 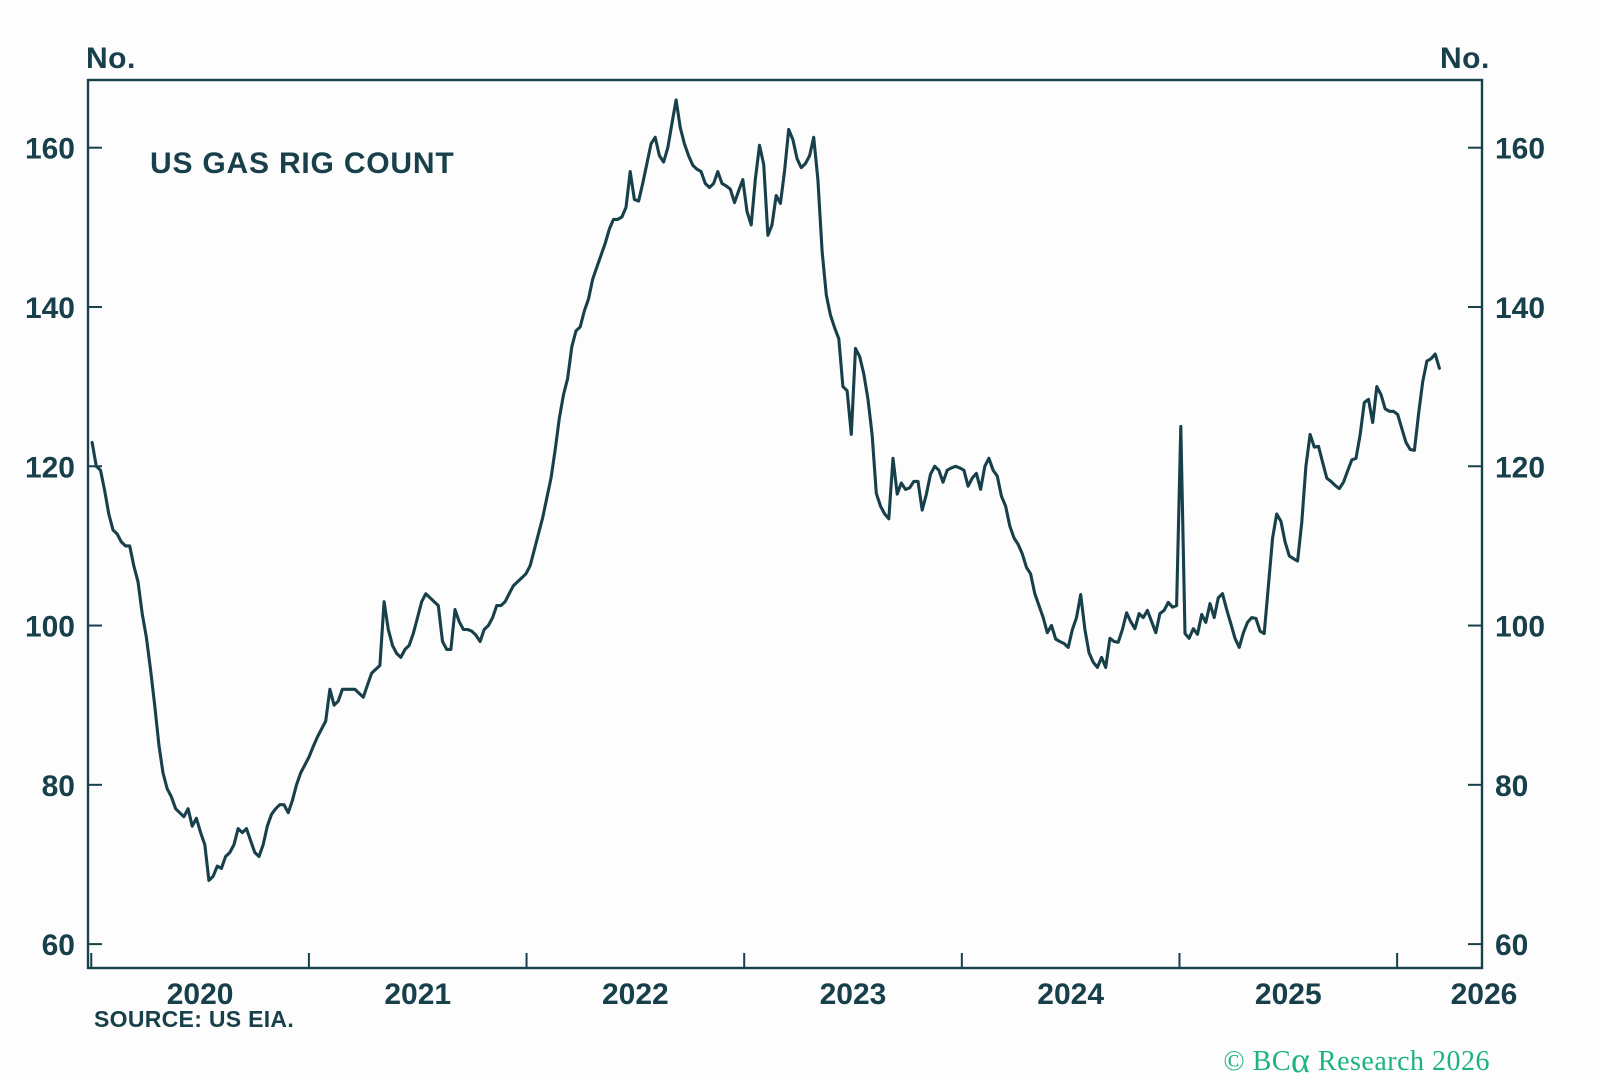 What do you see at coordinates (50, 627) in the screenshot?
I see `y-tick-label-left: 100` at bounding box center [50, 627].